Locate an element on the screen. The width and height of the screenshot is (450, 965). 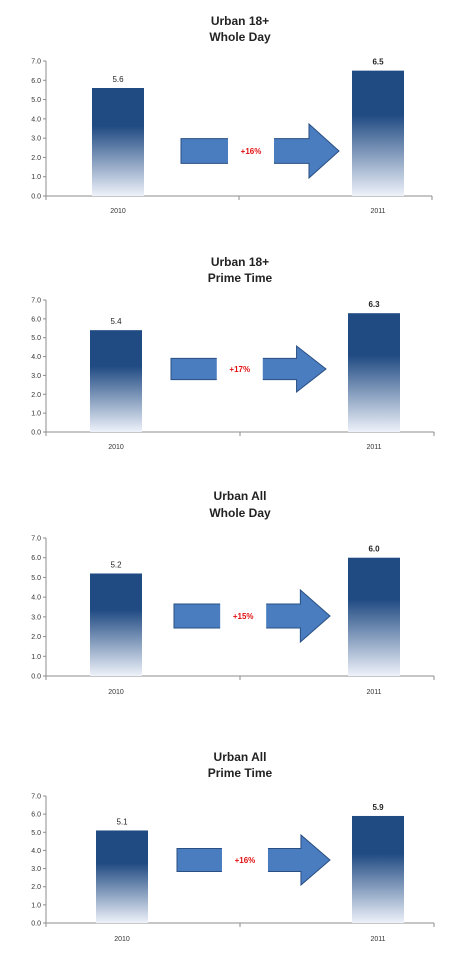
data-label: 5.4 is located at coordinates (116, 321).